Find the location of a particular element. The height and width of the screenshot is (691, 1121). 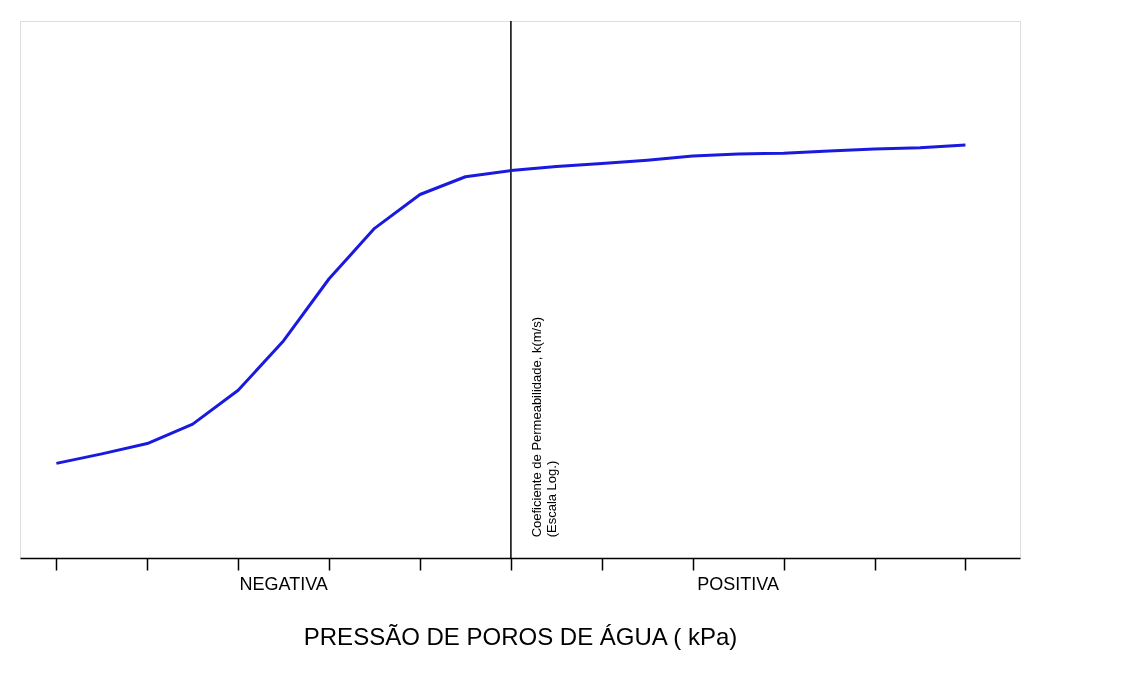

text: NEGATIVA is located at coordinates (283, 584).